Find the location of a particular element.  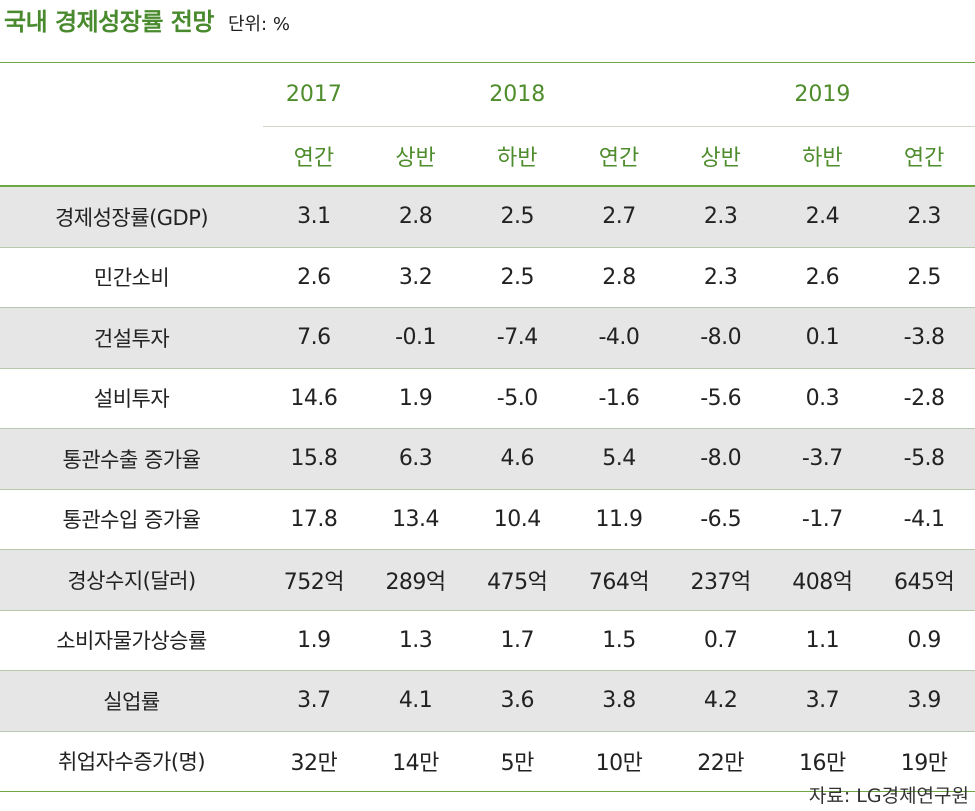

table-cell: 17.8 is located at coordinates (314, 519).